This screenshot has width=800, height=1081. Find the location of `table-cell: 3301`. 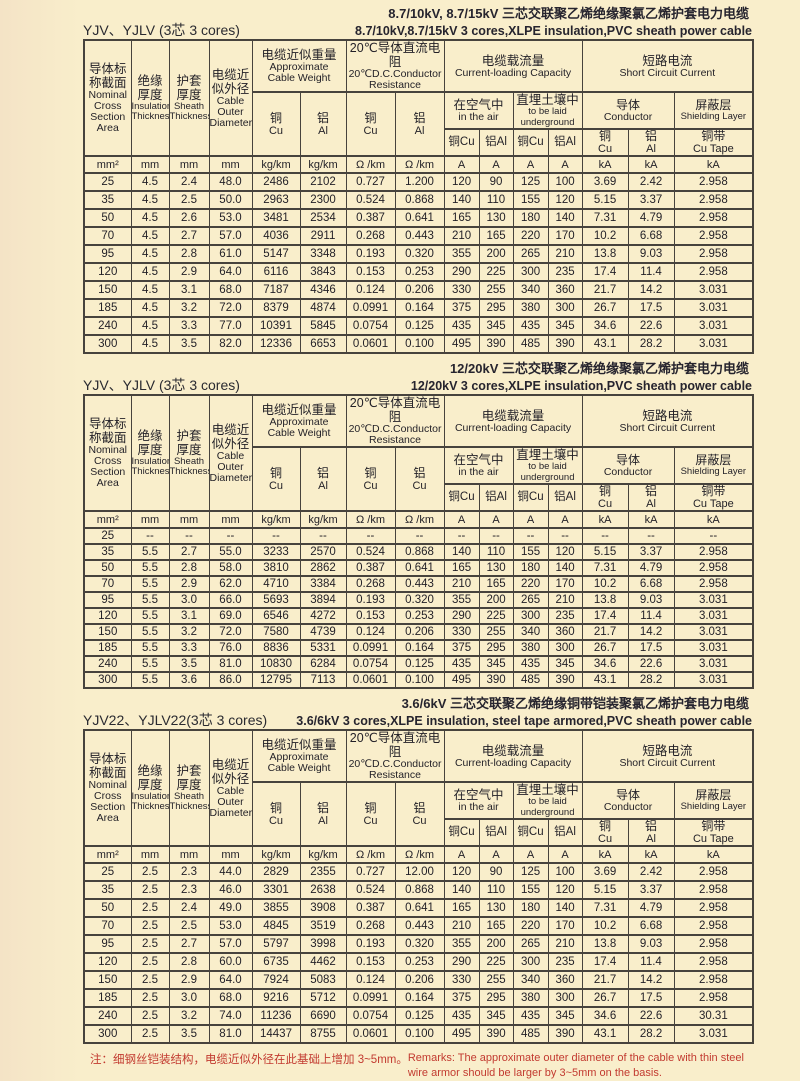

table-cell: 3301 is located at coordinates (276, 890).